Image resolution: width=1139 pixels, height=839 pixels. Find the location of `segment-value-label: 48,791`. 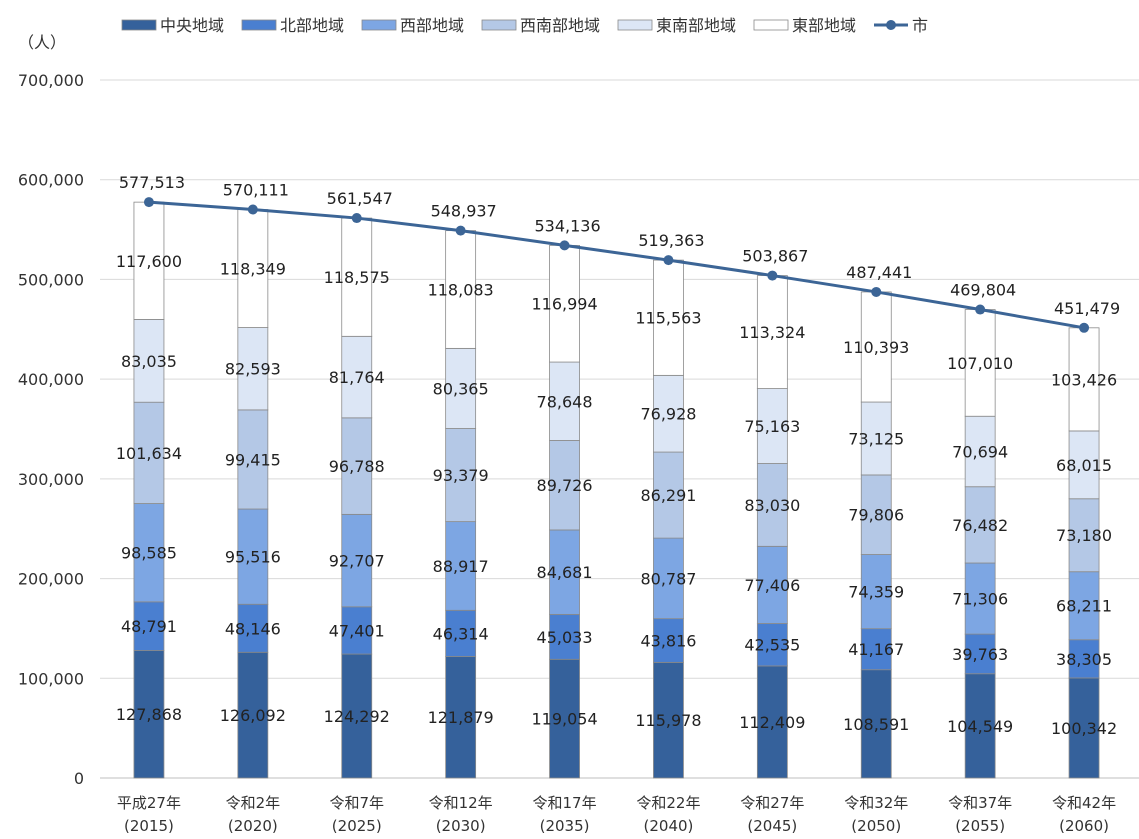

segment-value-label: 48,791 is located at coordinates (149, 626).